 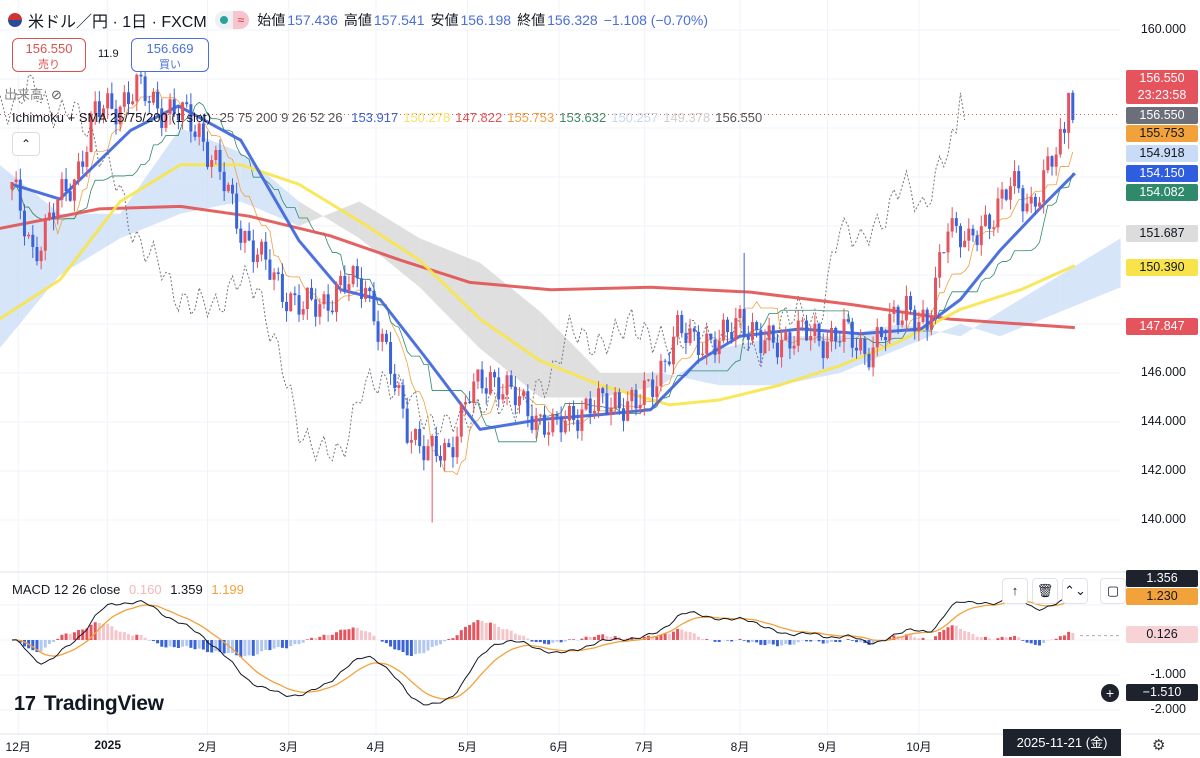 I want to click on eye-hidden-icon: ⊘, so click(x=56, y=94).